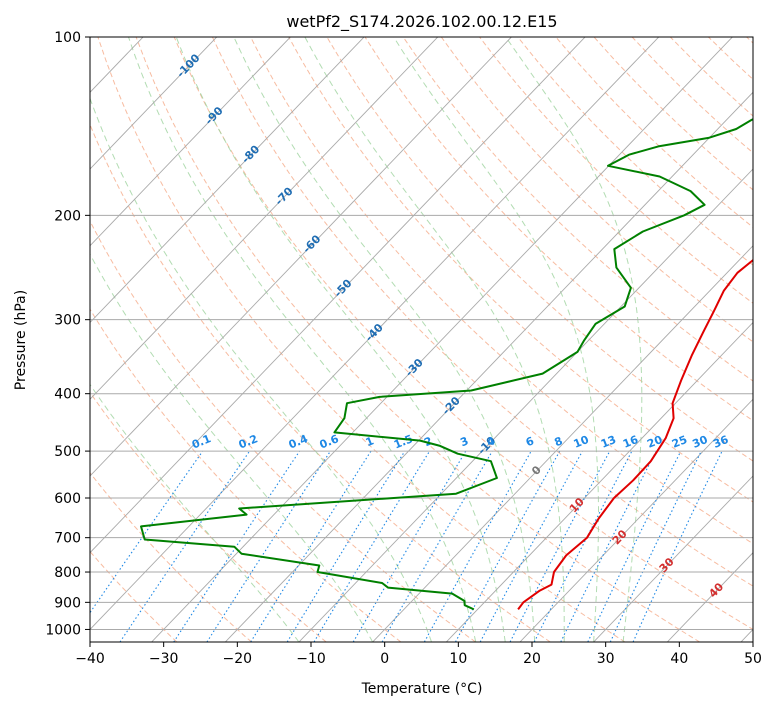 The image size is (775, 708). Describe the element at coordinates (384, 659) in the screenshot. I see `x-tick-label: 0` at that location.